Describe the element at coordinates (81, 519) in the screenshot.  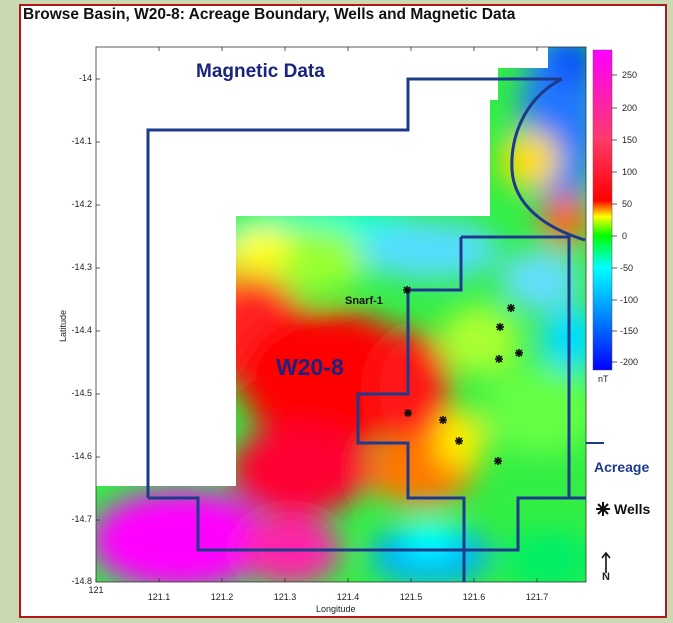
I see `y-tick-label: -14.7` at that location.